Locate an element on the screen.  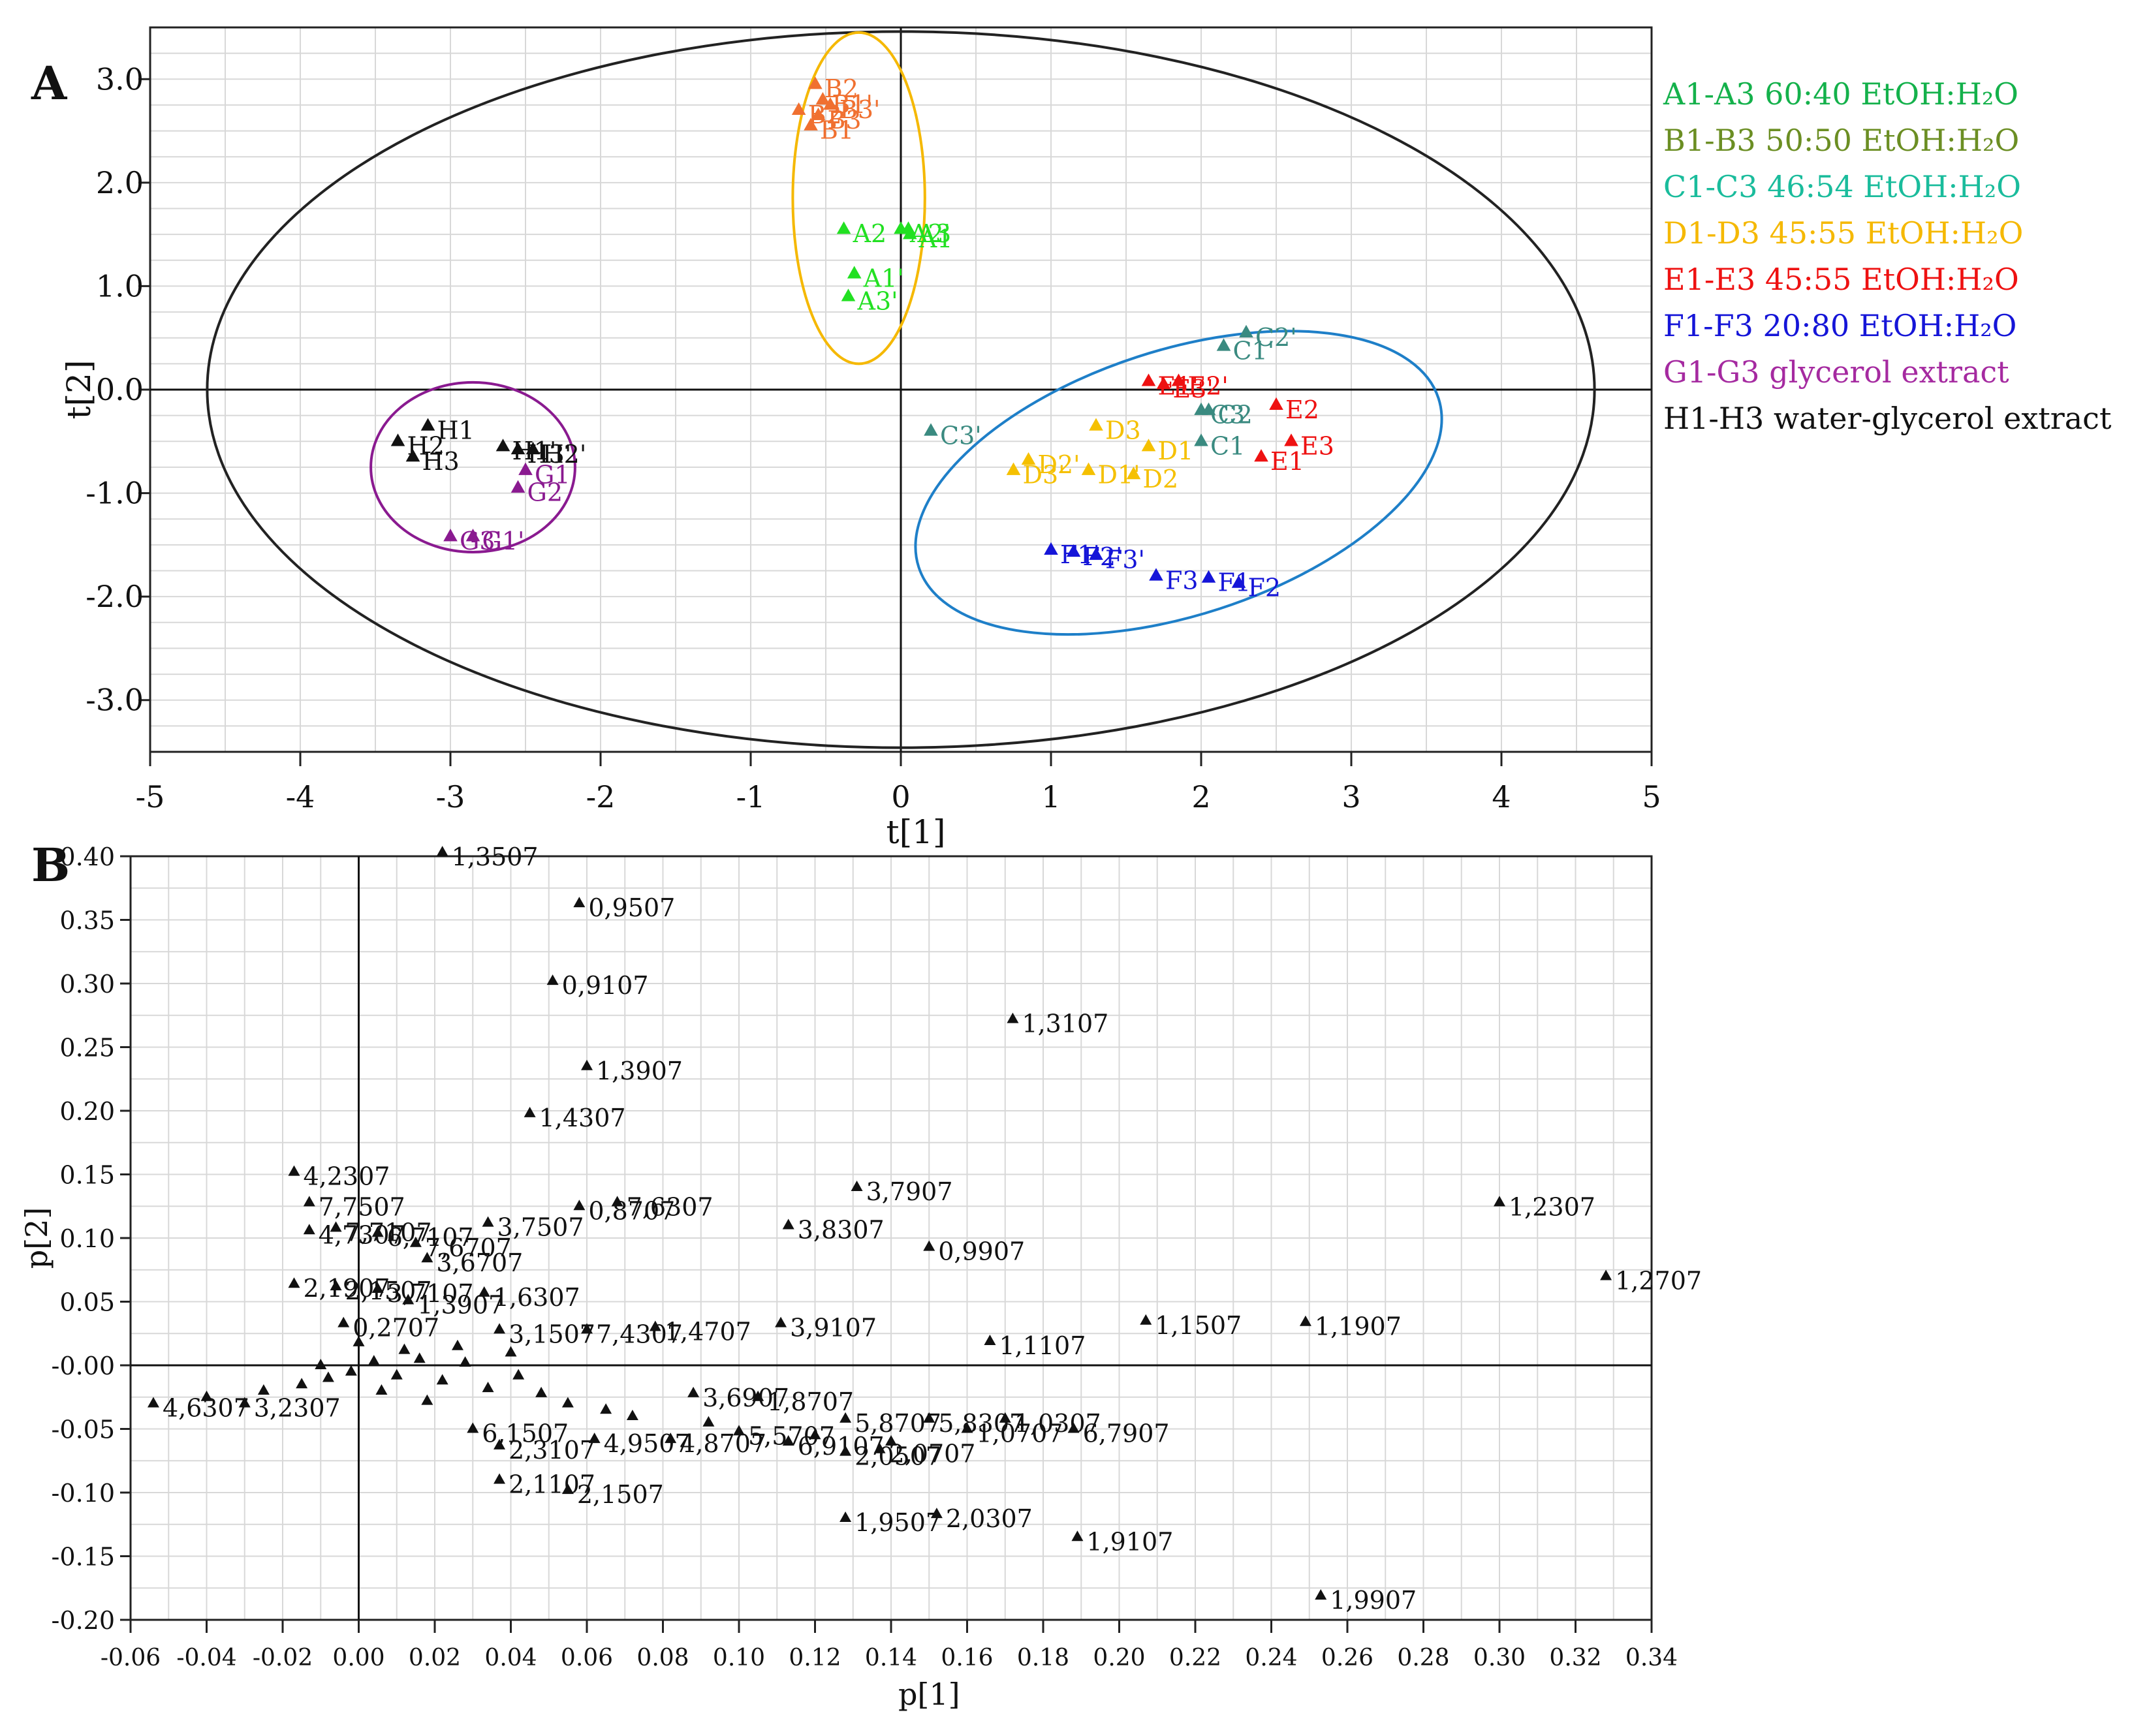
loading-point-label: 4,7307 is located at coordinates (362, 1234).